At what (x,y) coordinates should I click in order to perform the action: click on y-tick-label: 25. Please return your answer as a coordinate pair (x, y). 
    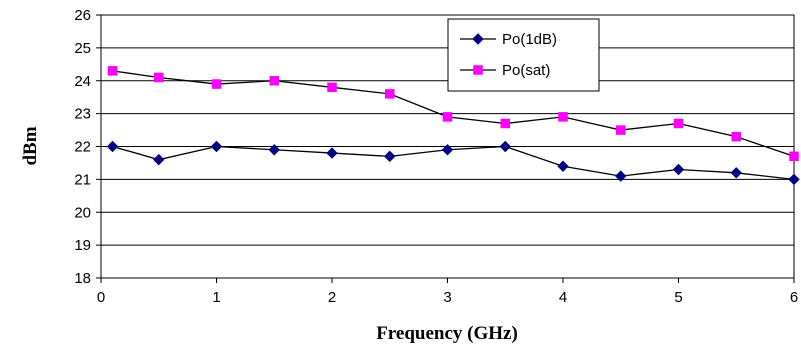
    Looking at the image, I should click on (82, 48).